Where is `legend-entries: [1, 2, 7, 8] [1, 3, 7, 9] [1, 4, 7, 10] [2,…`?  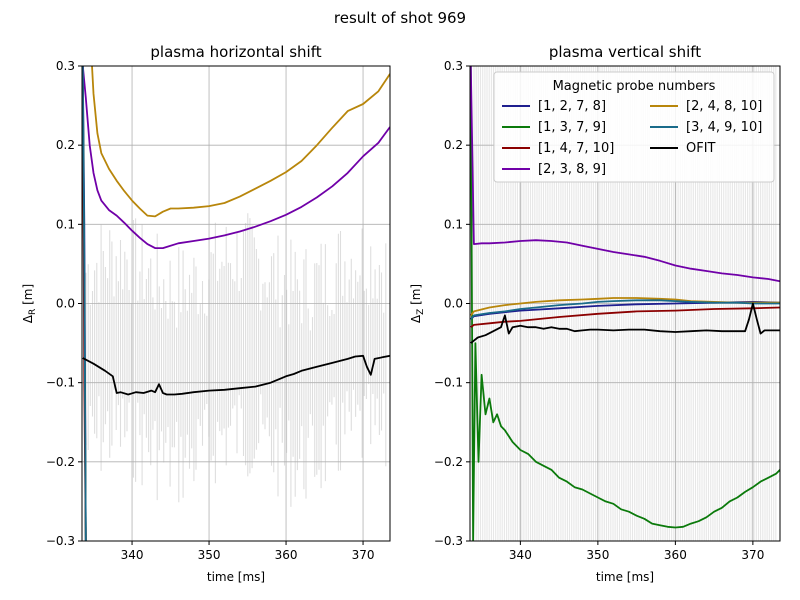 legend-entries: [1, 2, 7, 8] [1, 3, 7, 9] [1, 4, 7, 10] [2,… is located at coordinates (632, 138).